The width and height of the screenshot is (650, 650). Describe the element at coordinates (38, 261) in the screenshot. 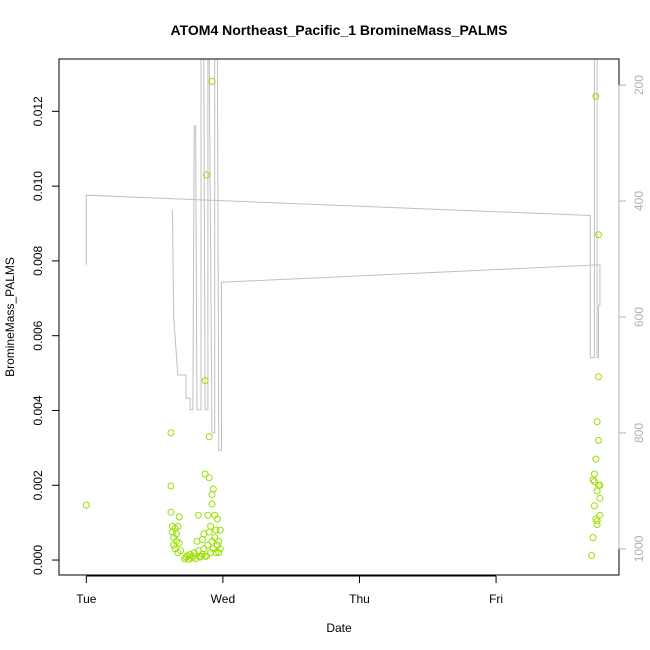

I see `y-tick-label: 0.008` at that location.